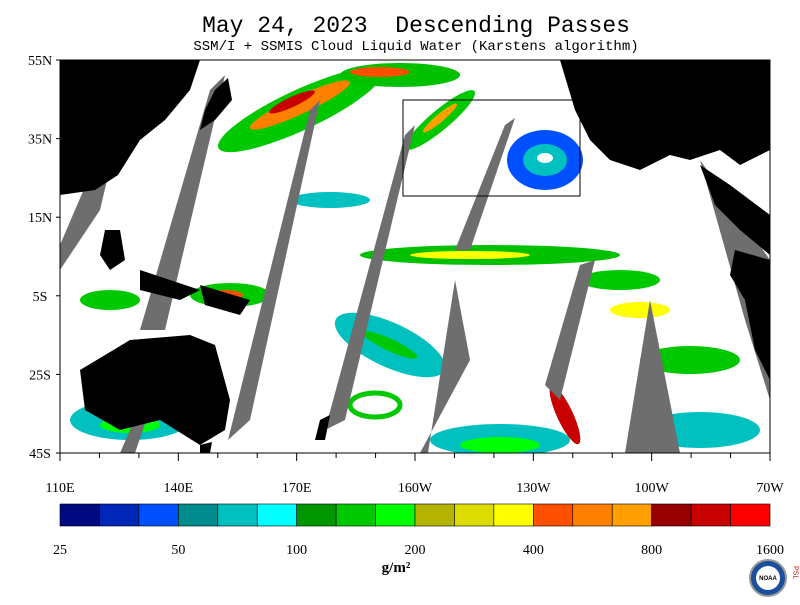  I want to click on title: May 24, 2023 Descending Passes, so click(416, 26).